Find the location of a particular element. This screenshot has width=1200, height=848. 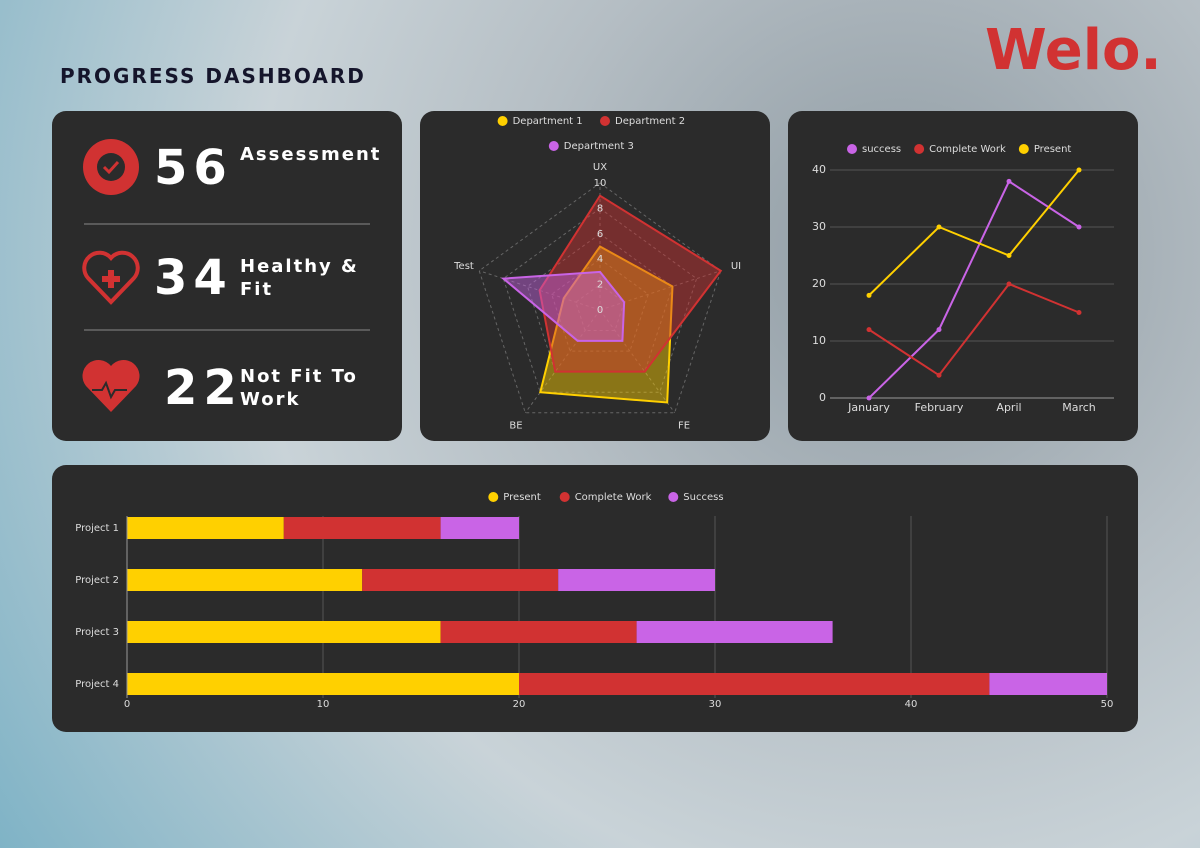

x-tick-label: 10 is located at coordinates (323, 704).